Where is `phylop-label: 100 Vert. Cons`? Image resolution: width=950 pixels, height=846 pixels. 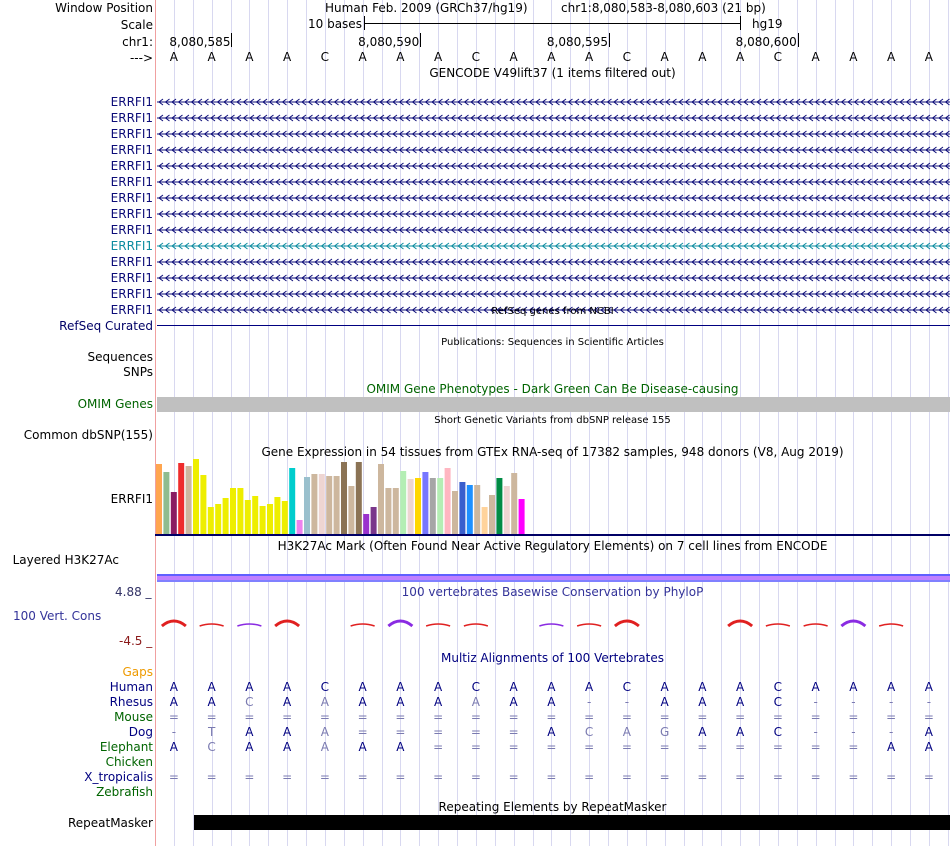 phylop-label: 100 Vert. Cons is located at coordinates (57, 616).